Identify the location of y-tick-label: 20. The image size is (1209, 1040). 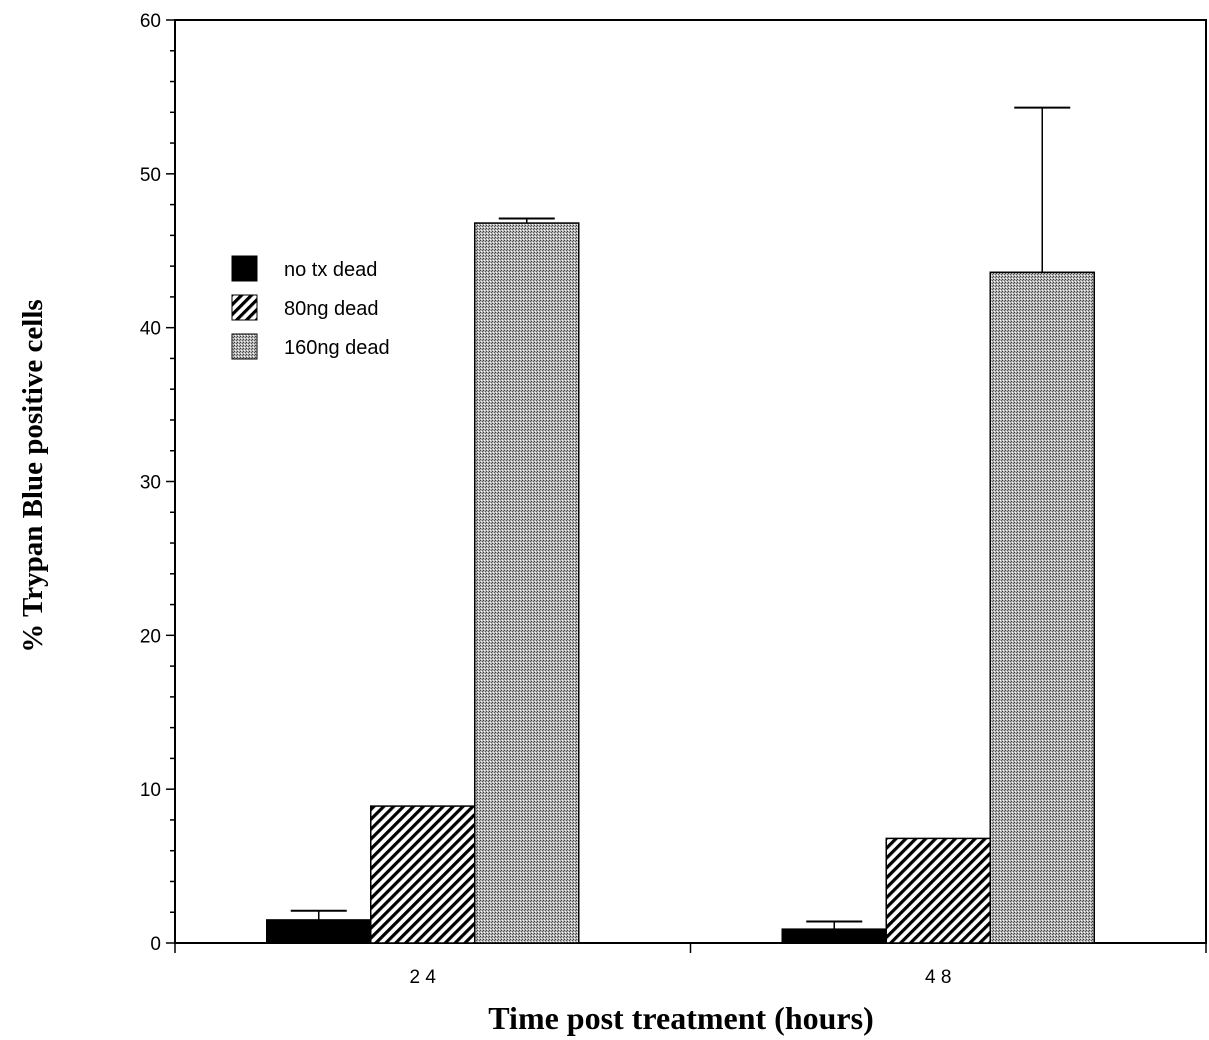
(150, 636).